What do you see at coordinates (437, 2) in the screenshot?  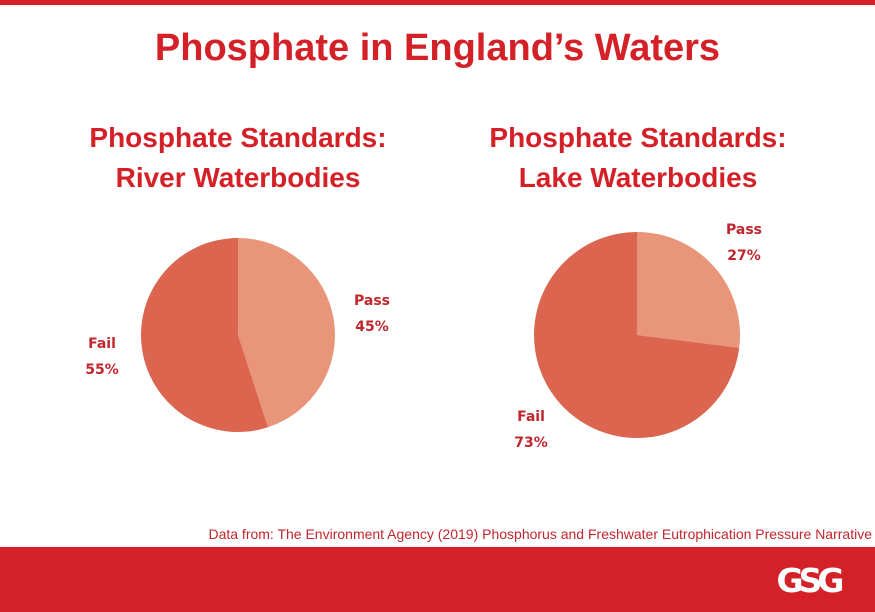 I see `top-accent-bar` at bounding box center [437, 2].